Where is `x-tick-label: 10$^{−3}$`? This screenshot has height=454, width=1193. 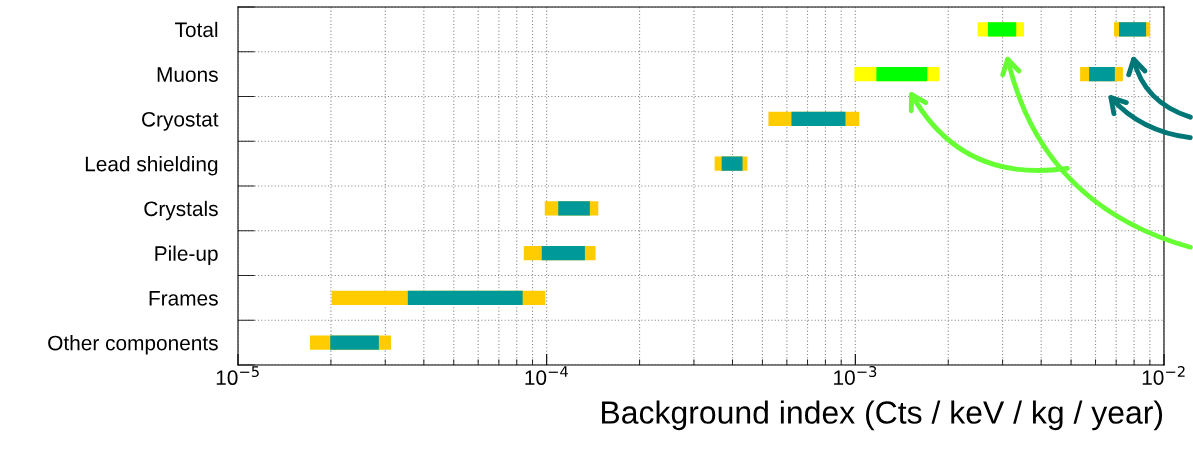 x-tick-label: 10$^{−3}$ is located at coordinates (855, 375).